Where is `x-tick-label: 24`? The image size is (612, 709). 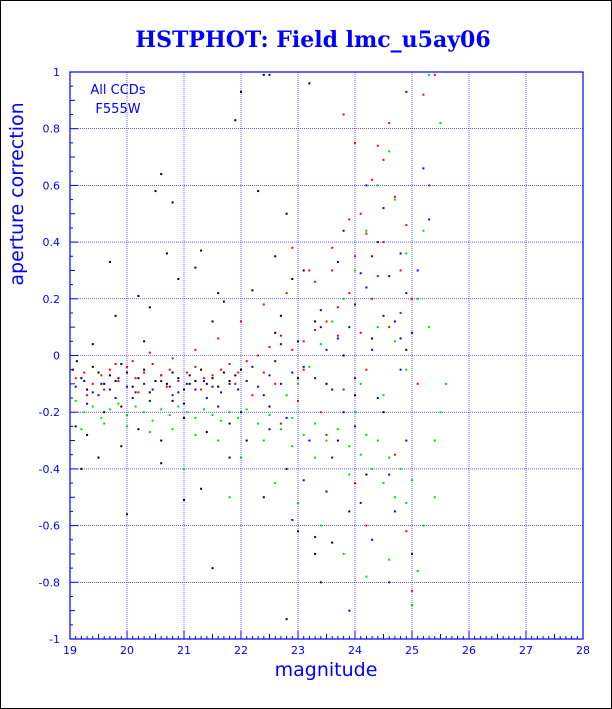 x-tick-label: 24 is located at coordinates (355, 650).